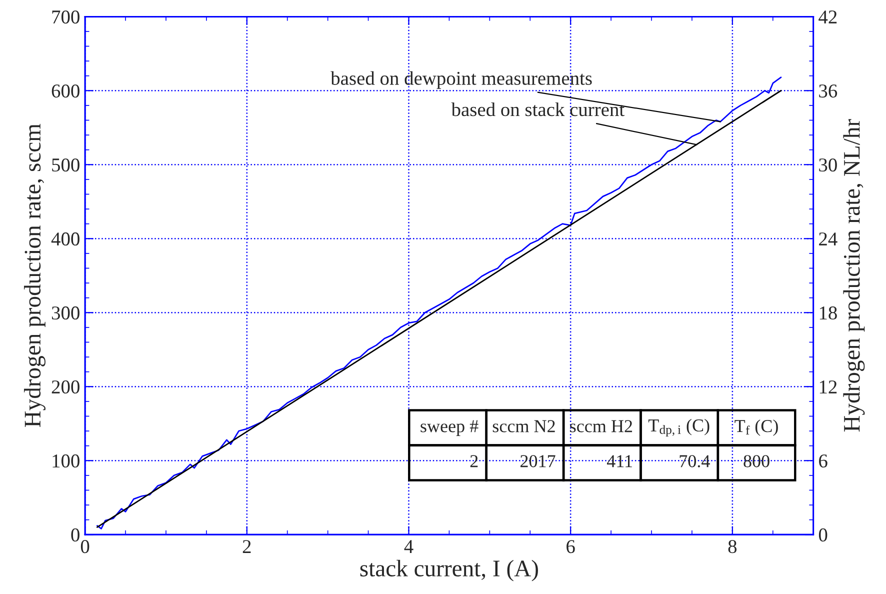  I want to click on x-tick-label: 0, so click(85, 547).